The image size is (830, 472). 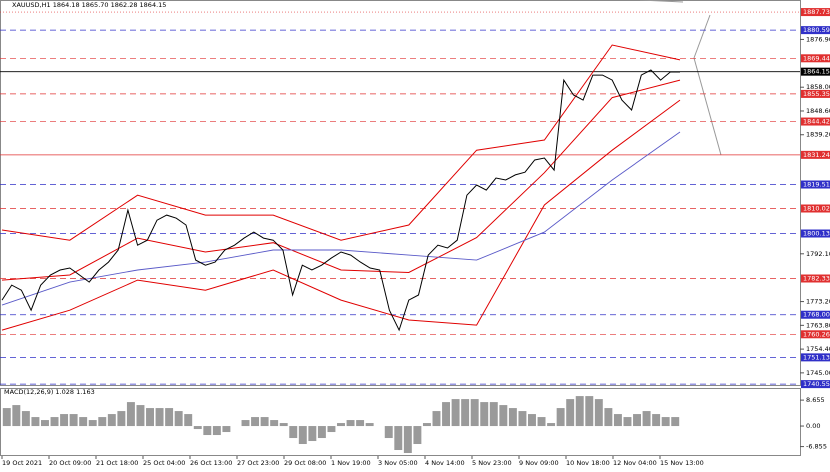 I want to click on level-label: 1751.13, so click(x=816, y=357).